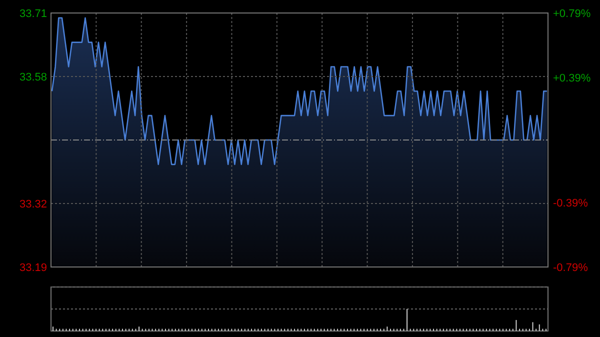 Image resolution: width=600 pixels, height=337 pixels. I want to click on y-tick-label: 33.19, so click(33, 268).